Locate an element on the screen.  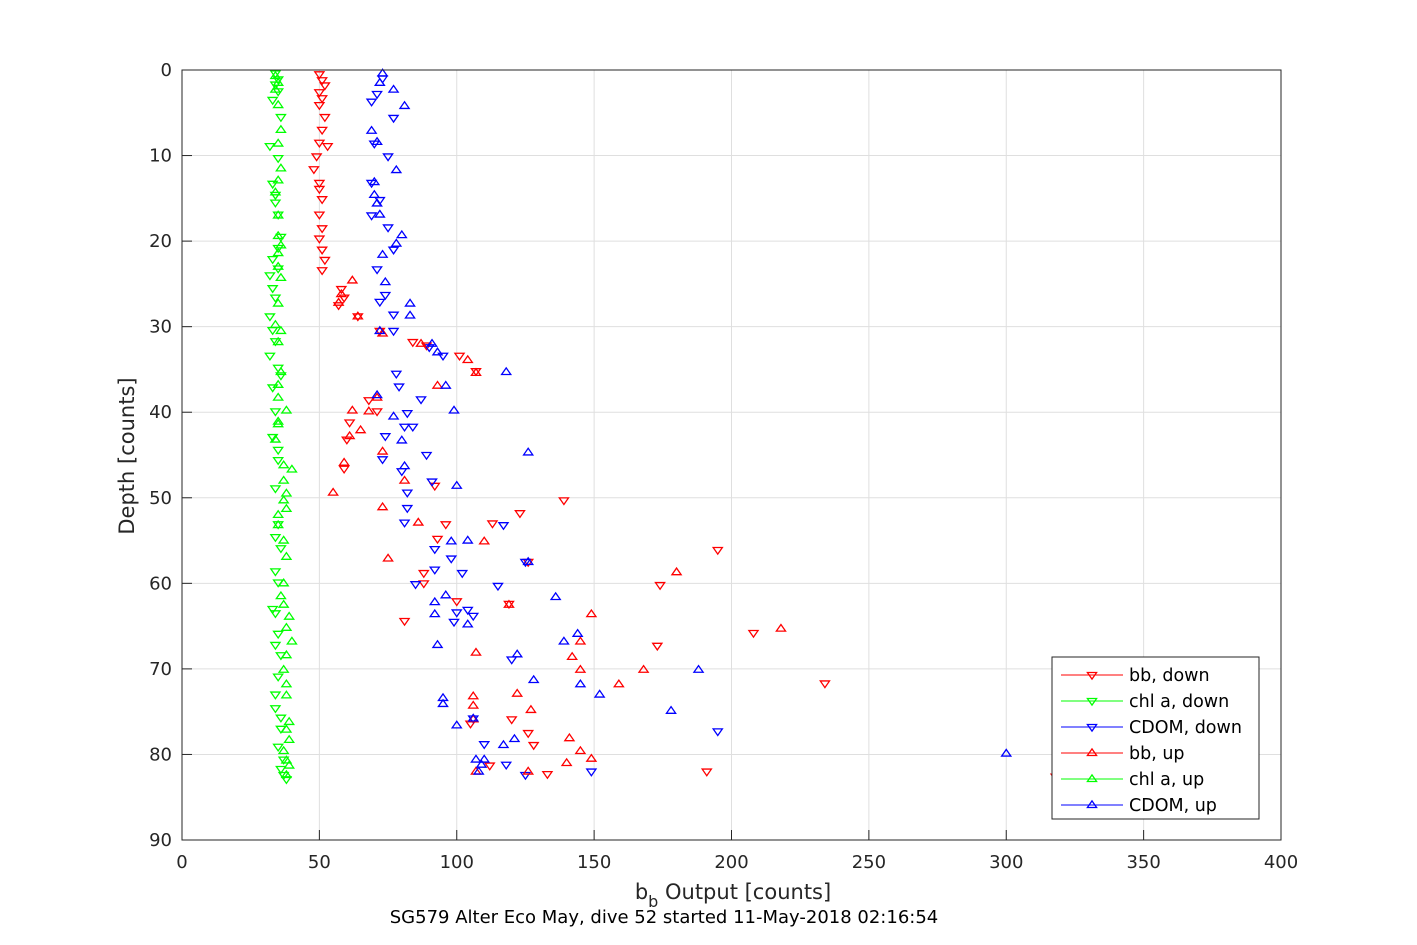
x-tick-label: 100 is located at coordinates (457, 862).